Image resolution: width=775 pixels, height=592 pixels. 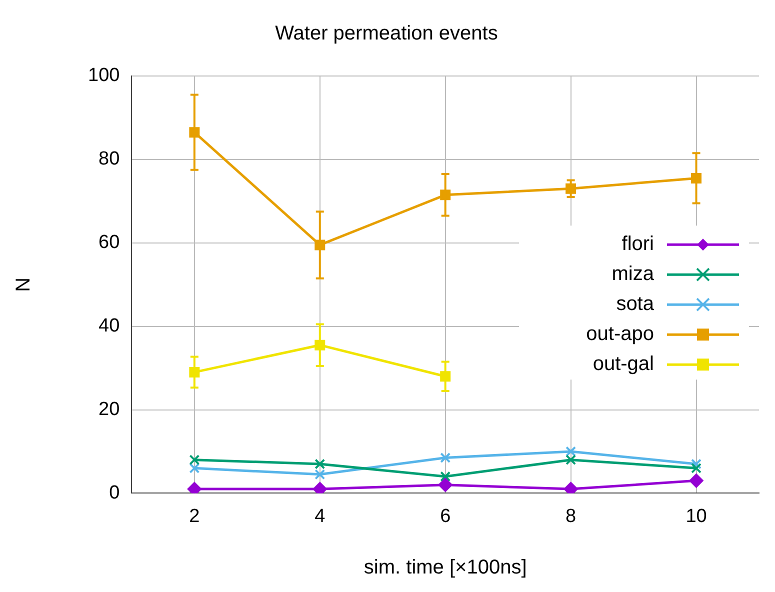 I want to click on x-tick-label: 2, so click(x=194, y=516).